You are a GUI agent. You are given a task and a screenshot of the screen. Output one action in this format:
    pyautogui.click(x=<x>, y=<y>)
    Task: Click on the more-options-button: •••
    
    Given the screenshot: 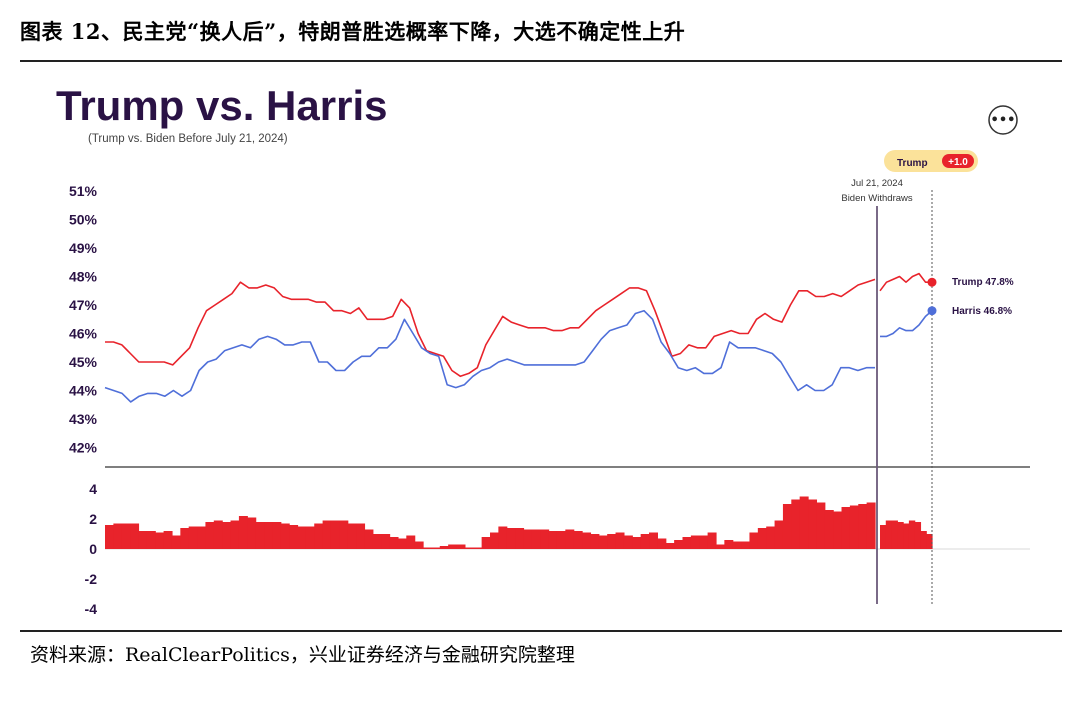 What is the action you would take?
    pyautogui.click(x=1003, y=120)
    